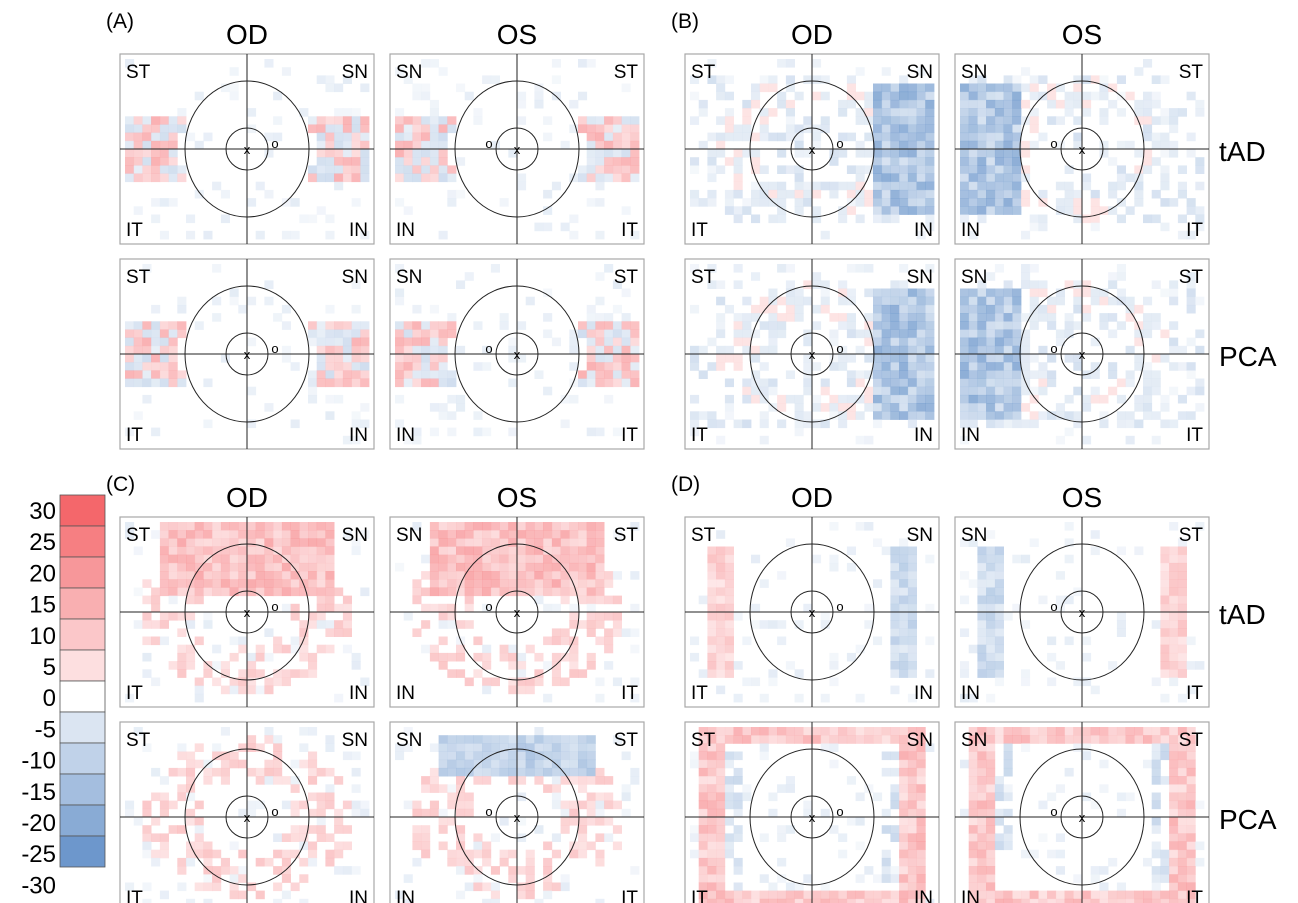  Describe the element at coordinates (38, 792) in the screenshot. I see `legend-tick-label: -15` at that location.